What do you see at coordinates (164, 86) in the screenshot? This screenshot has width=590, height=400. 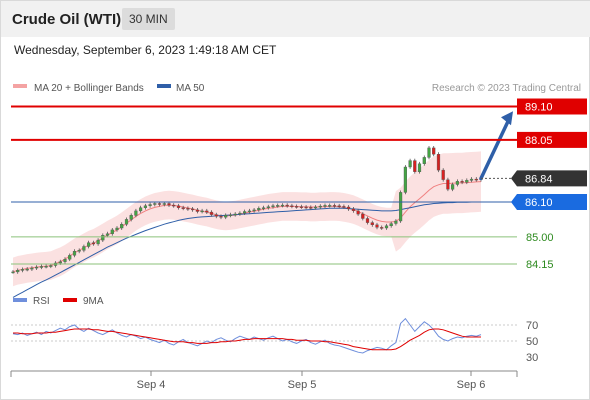 I see `ma50-legend-swatch` at bounding box center [164, 86].